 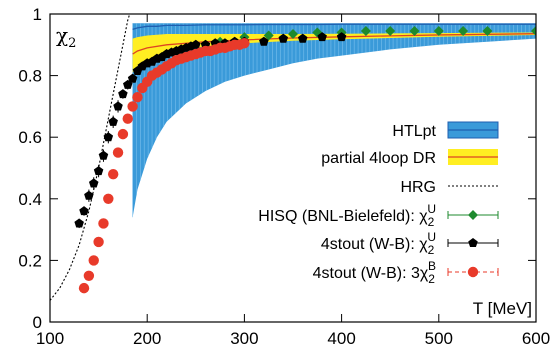 What do you see at coordinates (30, 260) in the screenshot?
I see `y-tick-label: 0.2` at bounding box center [30, 260].